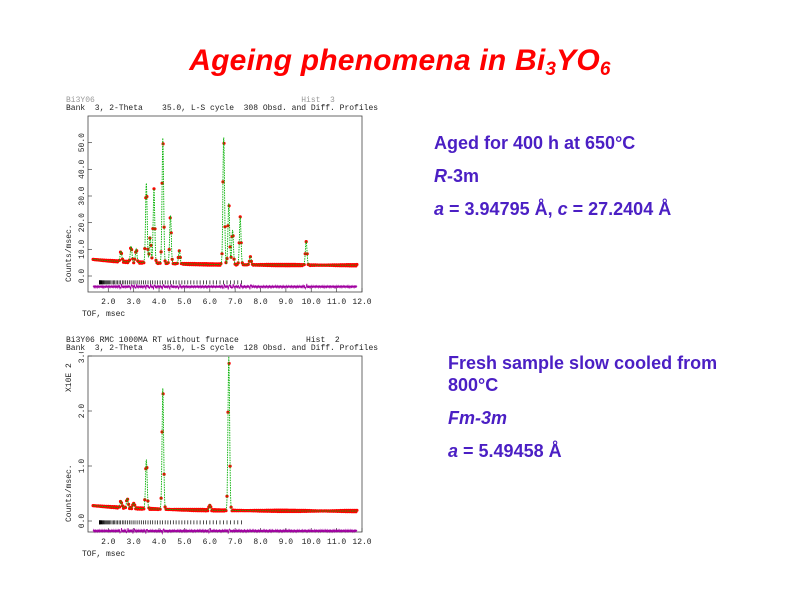  I want to click on y-tick-label: 10.0, so click(82, 249).